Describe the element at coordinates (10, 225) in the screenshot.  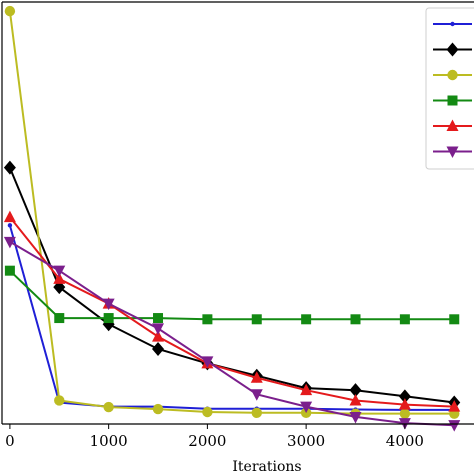
I see `series-1-point` at that location.